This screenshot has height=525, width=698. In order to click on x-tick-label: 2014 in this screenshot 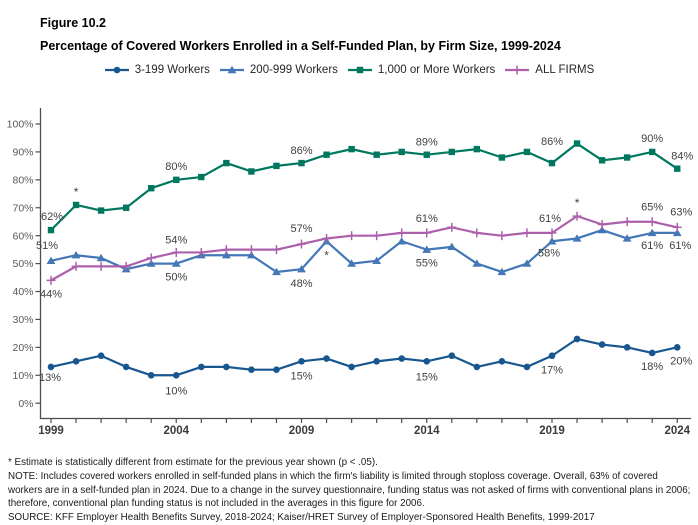, I will do `click(427, 431)`.